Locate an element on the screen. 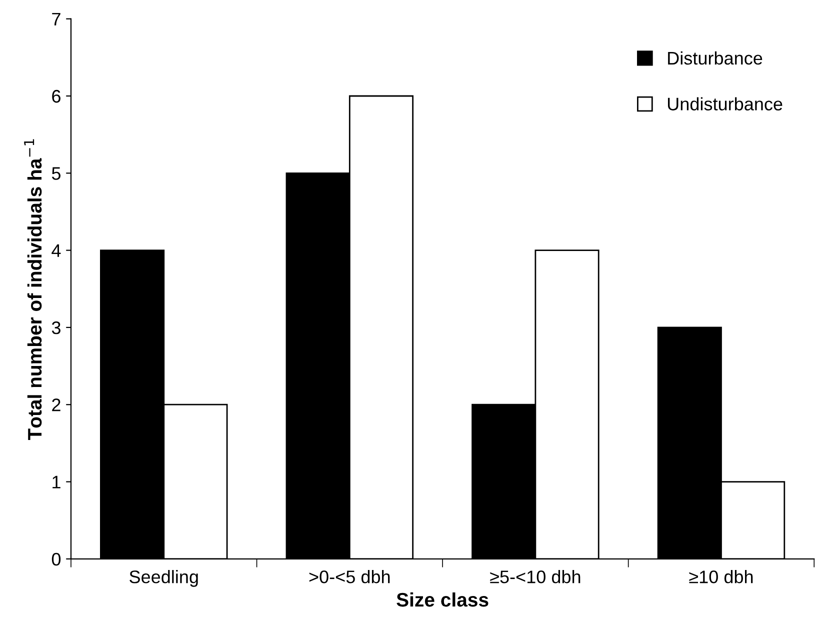  y-tick-label: 7 is located at coordinates (56, 19).